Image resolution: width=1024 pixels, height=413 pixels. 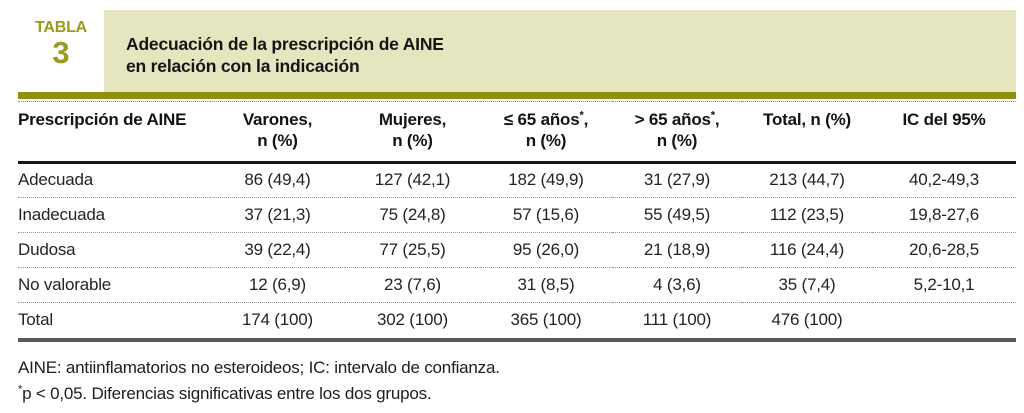 What do you see at coordinates (807, 215) in the screenshot?
I see `cell-total: 112 (23,5)` at bounding box center [807, 215].